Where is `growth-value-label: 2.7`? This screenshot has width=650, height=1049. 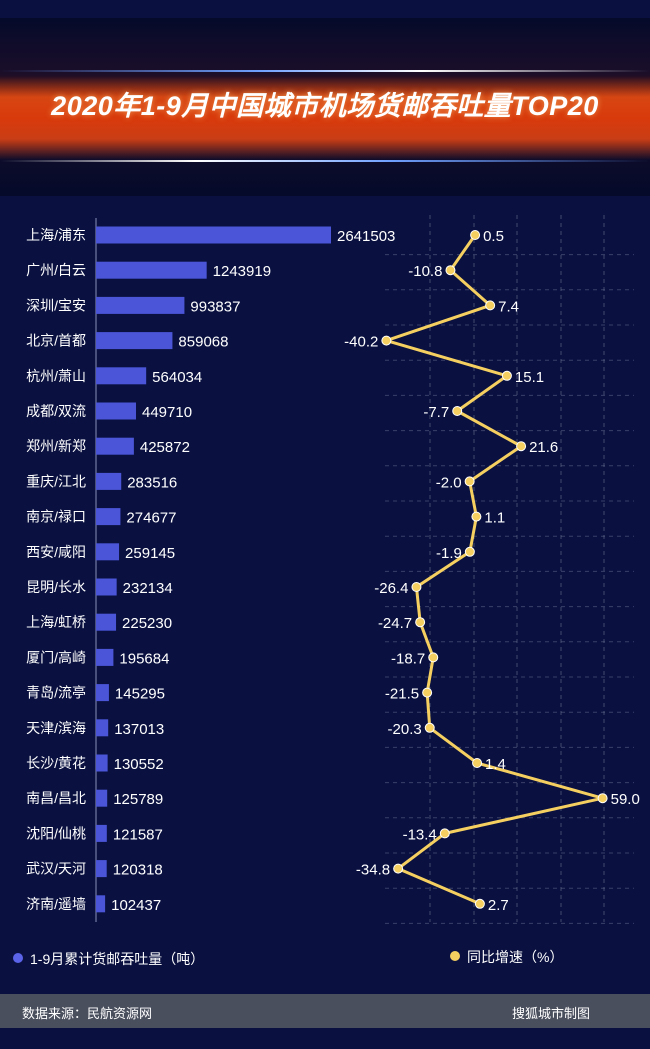 growth-value-label: 2.7 is located at coordinates (498, 905).